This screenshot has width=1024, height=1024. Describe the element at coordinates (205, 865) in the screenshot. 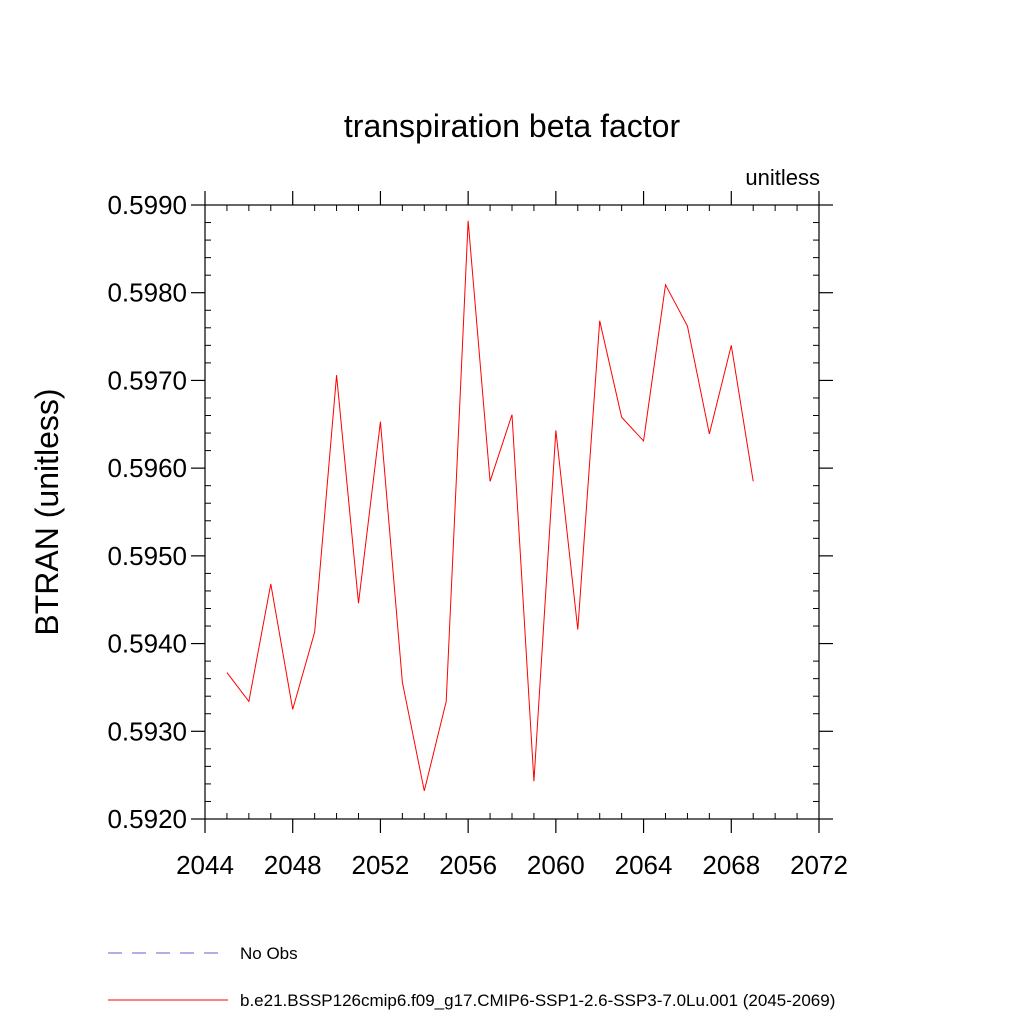

I see `x-tick-label: 2044` at that location.